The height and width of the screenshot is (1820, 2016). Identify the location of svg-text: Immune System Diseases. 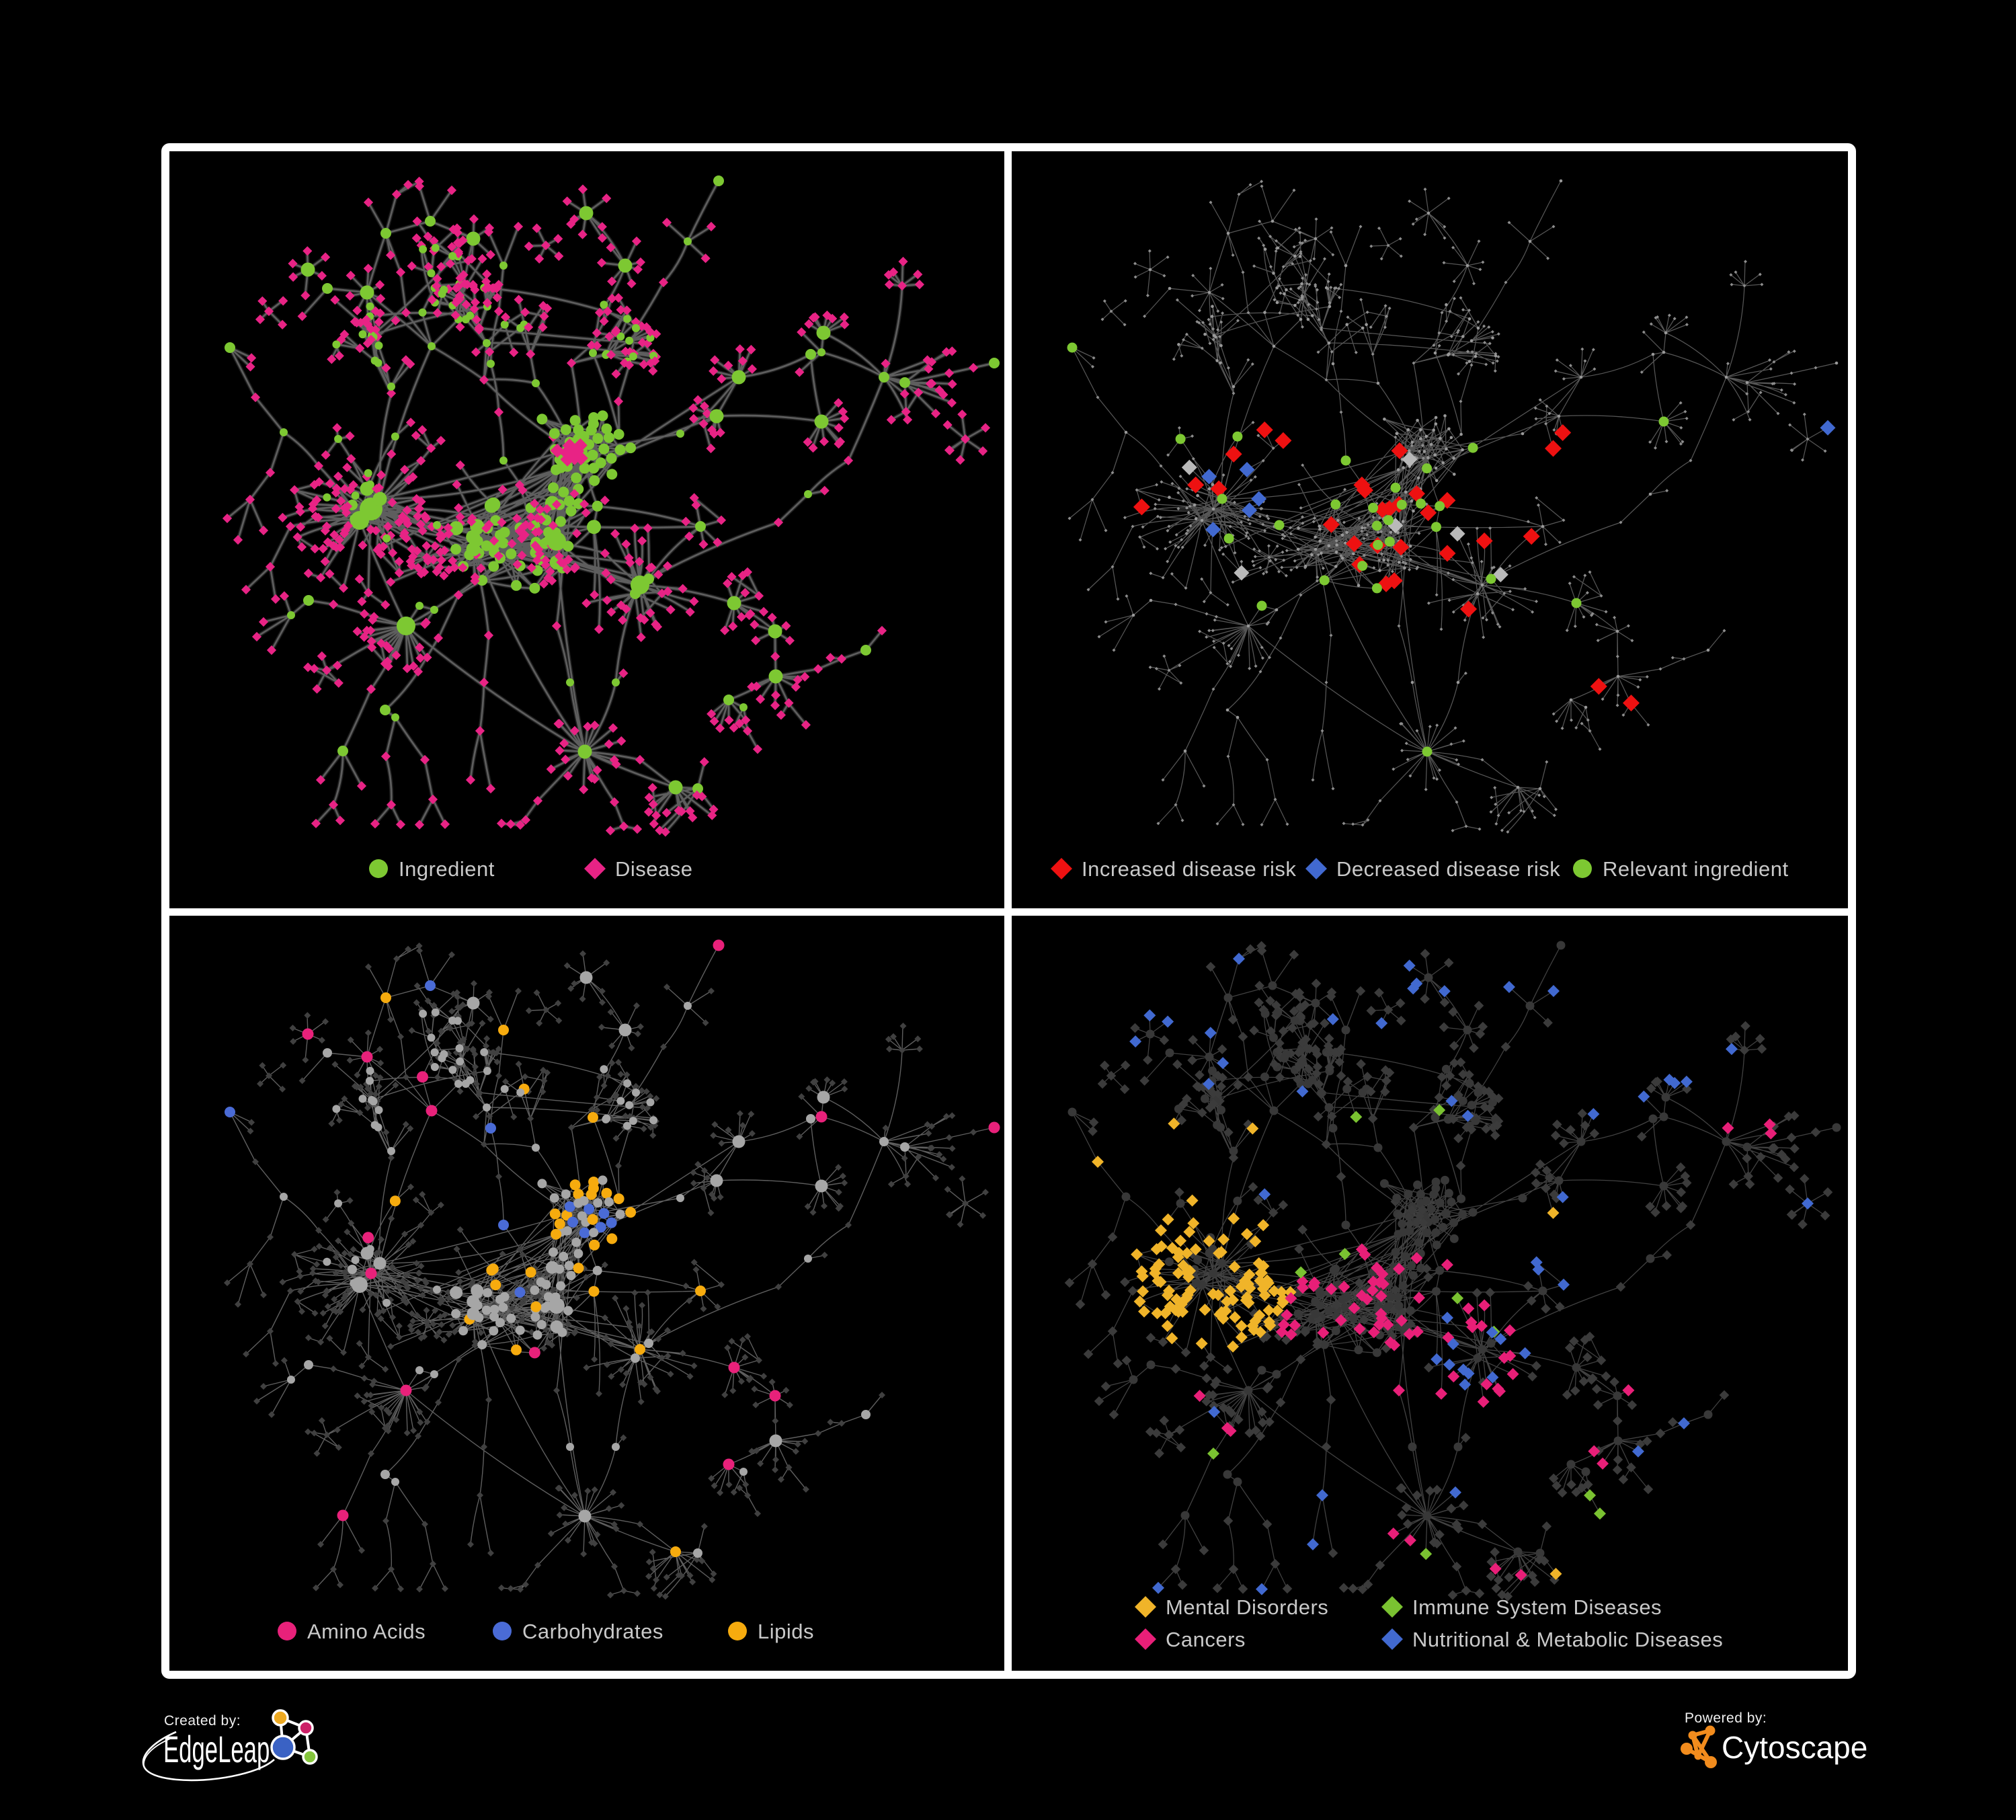
(1537, 1607).